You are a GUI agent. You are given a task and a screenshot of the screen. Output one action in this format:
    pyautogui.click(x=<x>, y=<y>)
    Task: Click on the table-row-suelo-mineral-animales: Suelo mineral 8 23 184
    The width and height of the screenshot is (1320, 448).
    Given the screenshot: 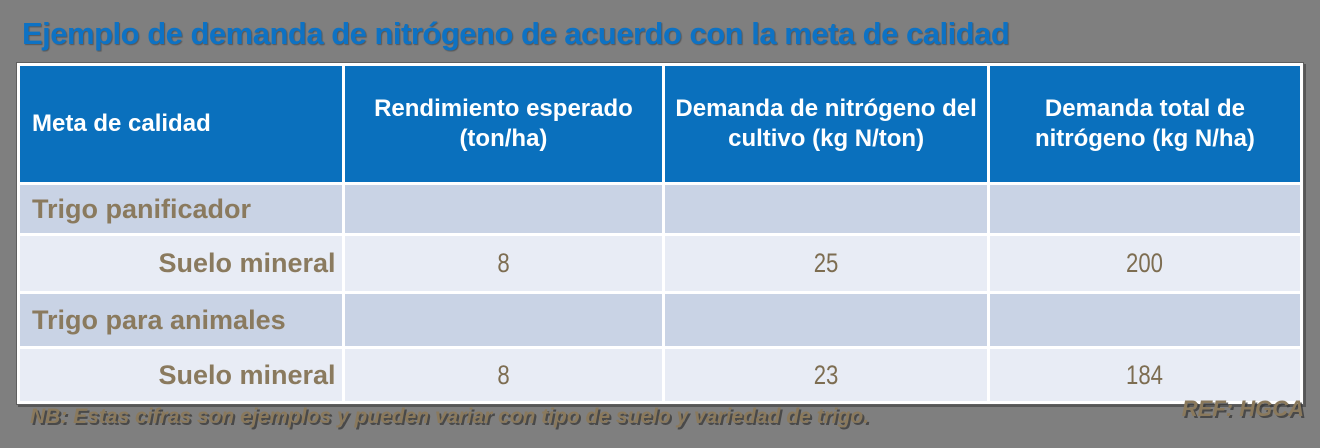 What is the action you would take?
    pyautogui.click(x=660, y=375)
    